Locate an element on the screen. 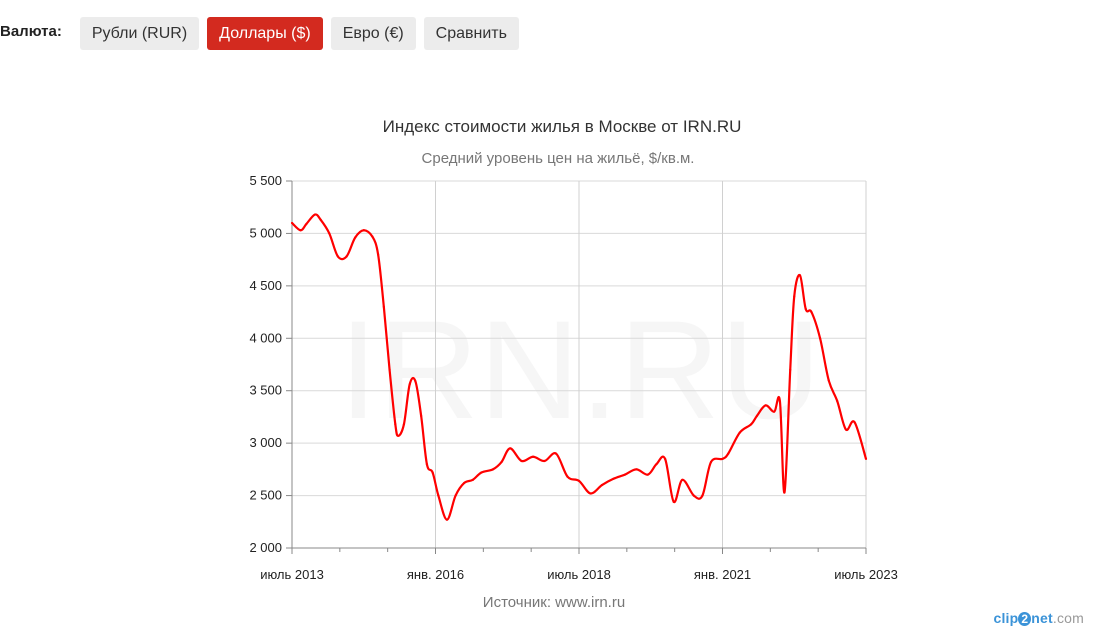 Image resolution: width=1100 pixels, height=632 pixels. y-tick-label: 4 500 is located at coordinates (265, 285).